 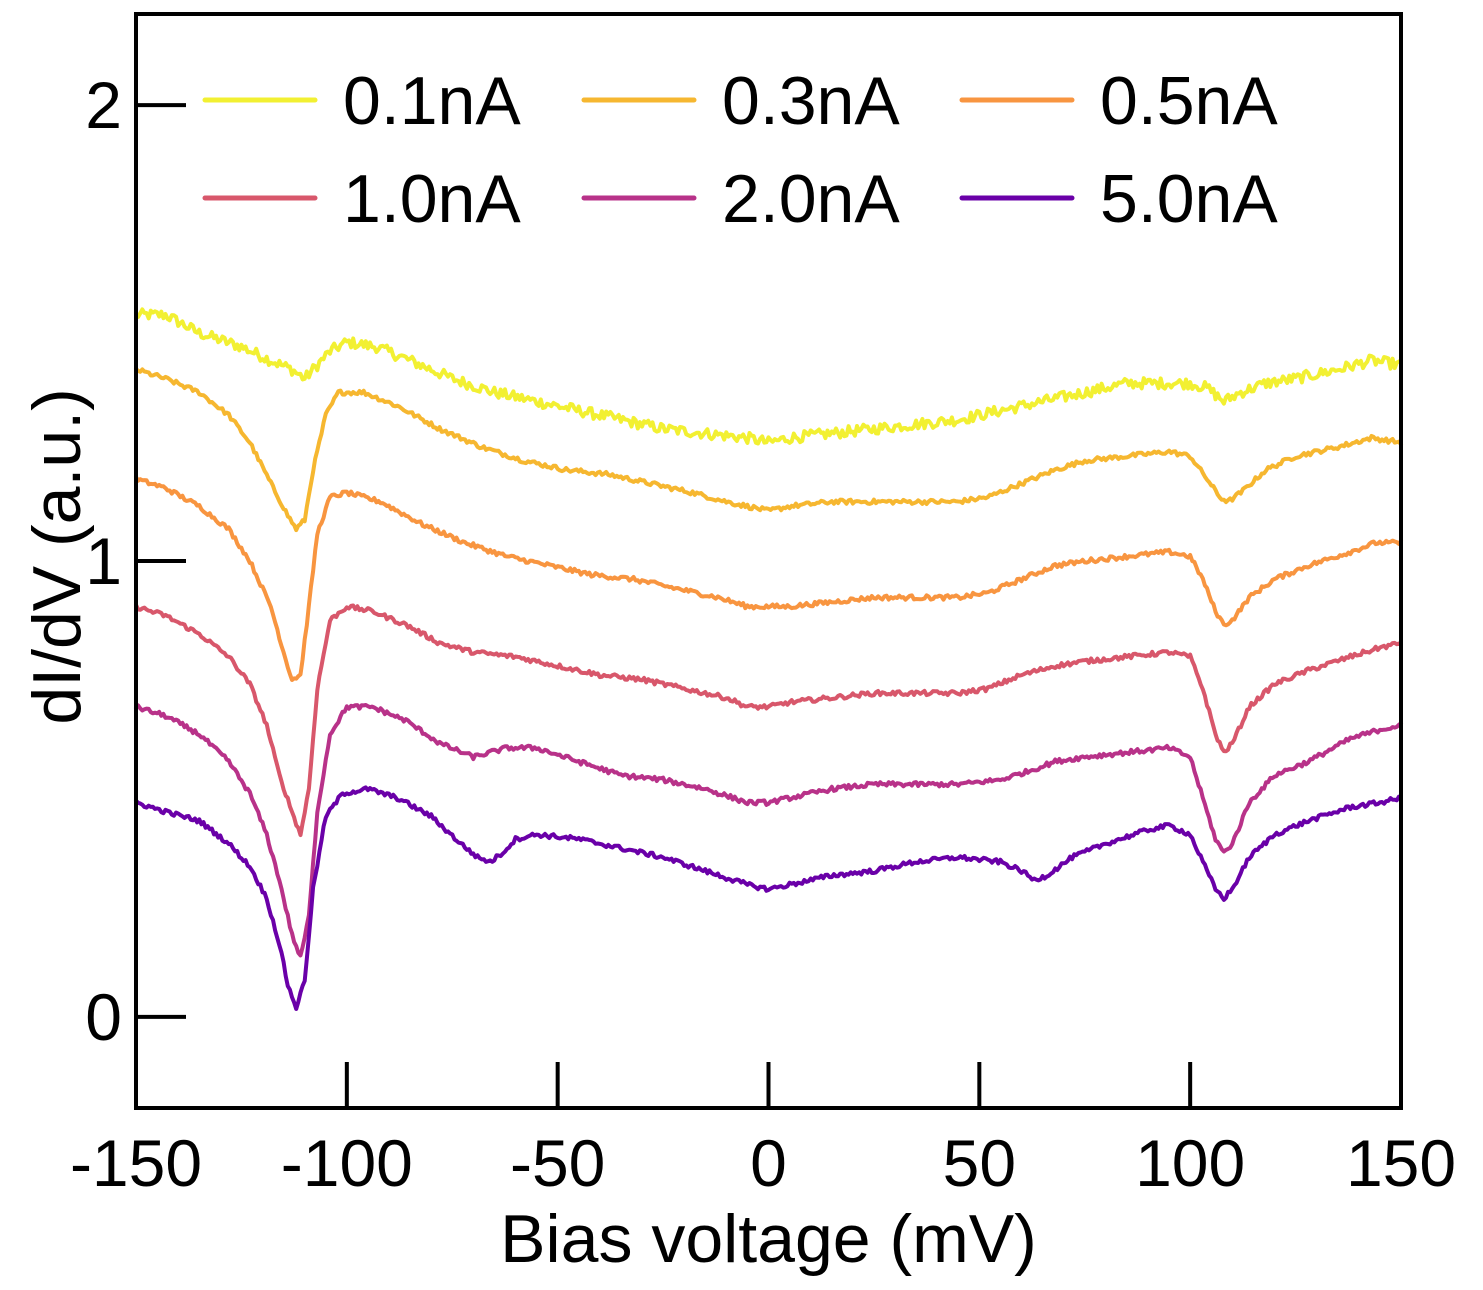 I want to click on x-tick-label: 100, so click(x=1190, y=1163).